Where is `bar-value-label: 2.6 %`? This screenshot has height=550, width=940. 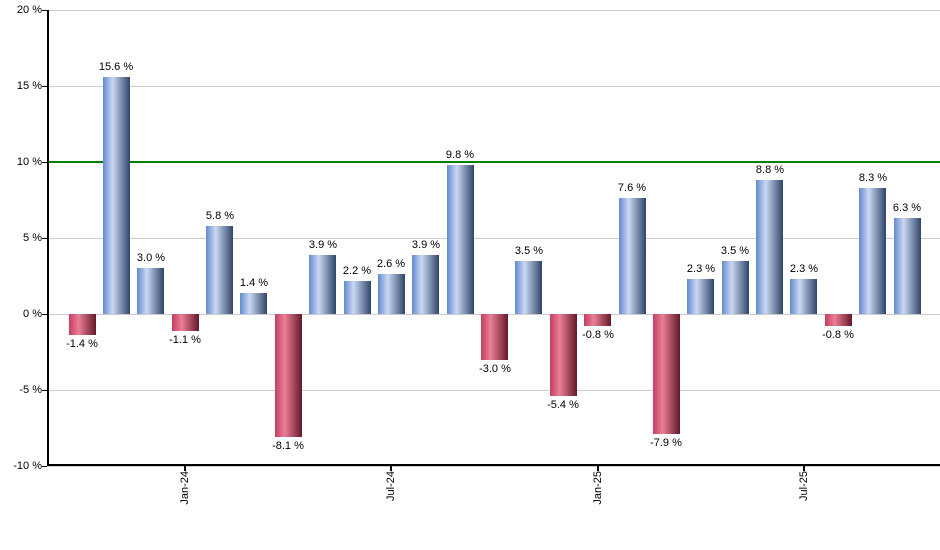 bar-value-label: 2.6 % is located at coordinates (391, 264).